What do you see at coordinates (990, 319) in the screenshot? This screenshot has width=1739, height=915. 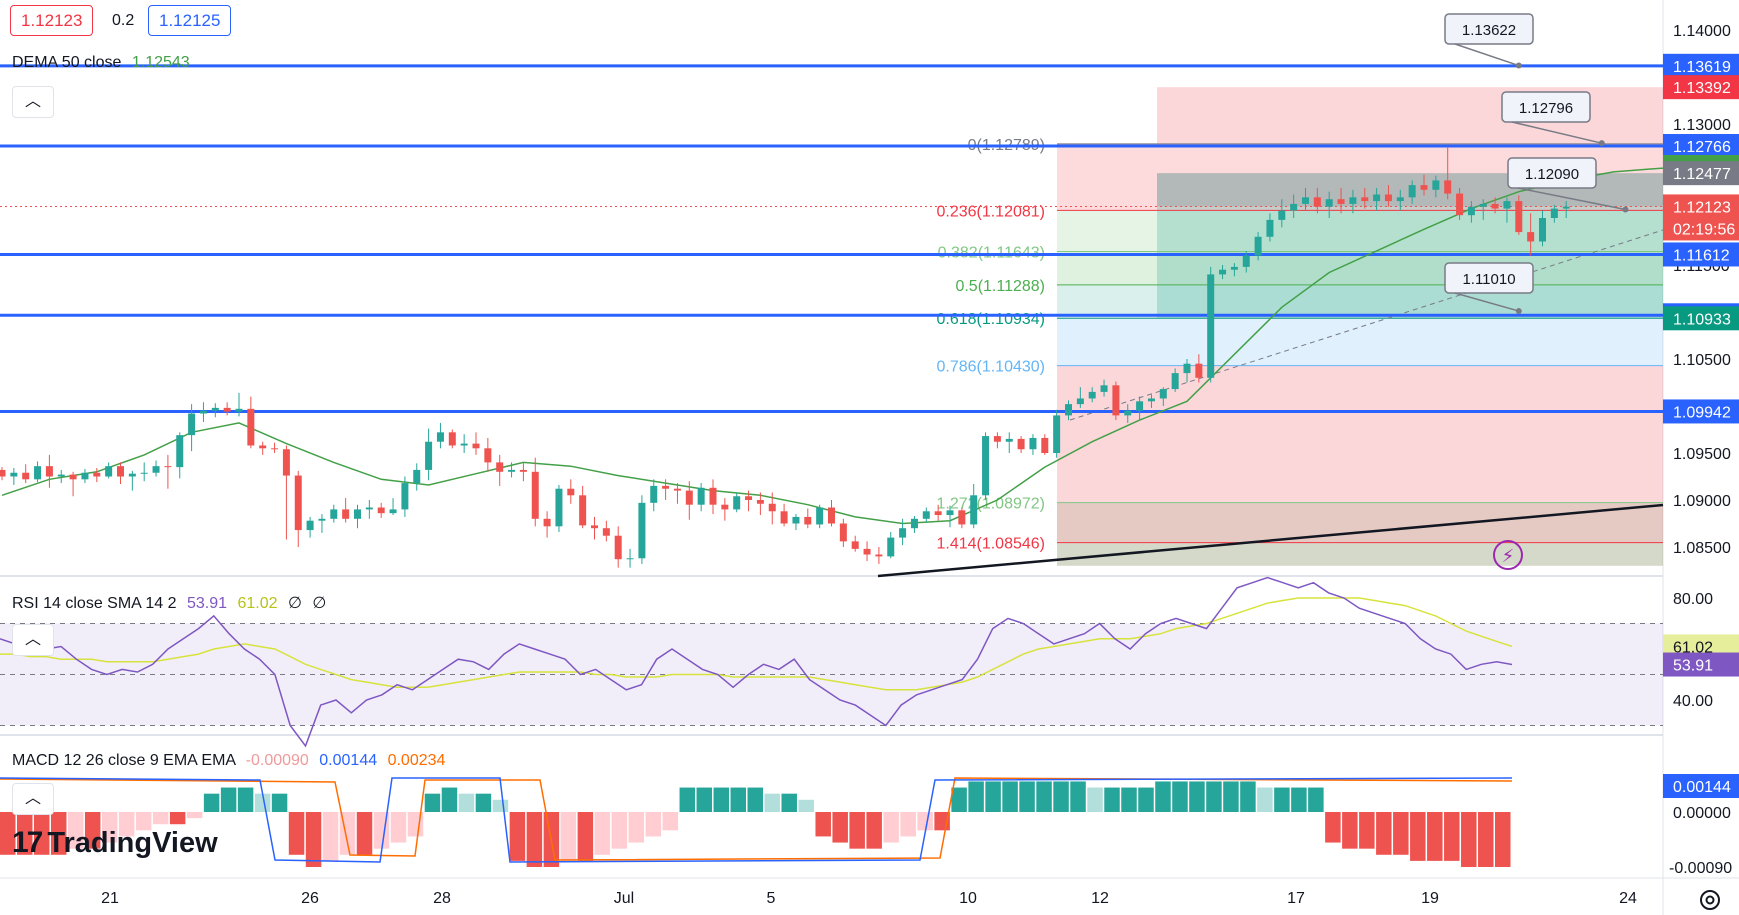 I see `fib-level-label: 0.618(1.10934)` at bounding box center [990, 319].